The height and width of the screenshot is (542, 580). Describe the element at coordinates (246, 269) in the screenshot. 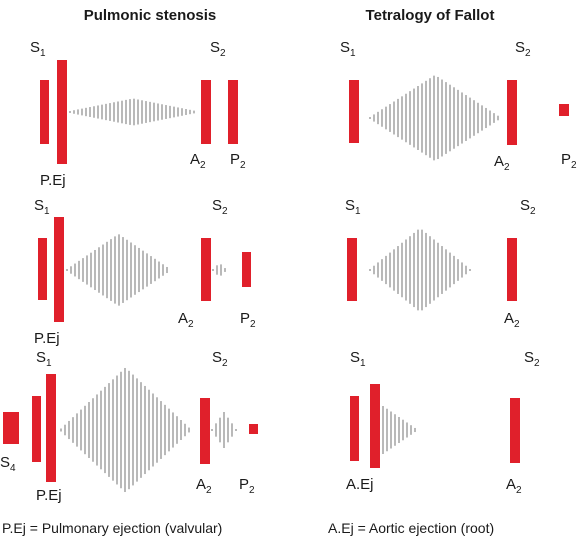

I see `ps2-p2-sound` at that location.